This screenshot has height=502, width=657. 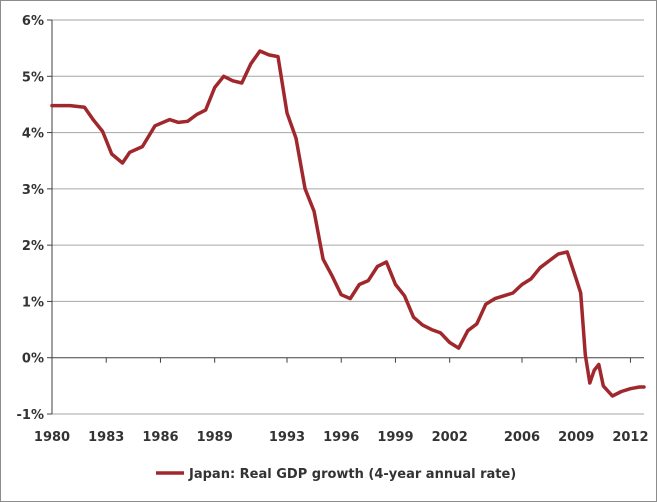 I want to click on x-tick-label: 2009, so click(x=576, y=437).